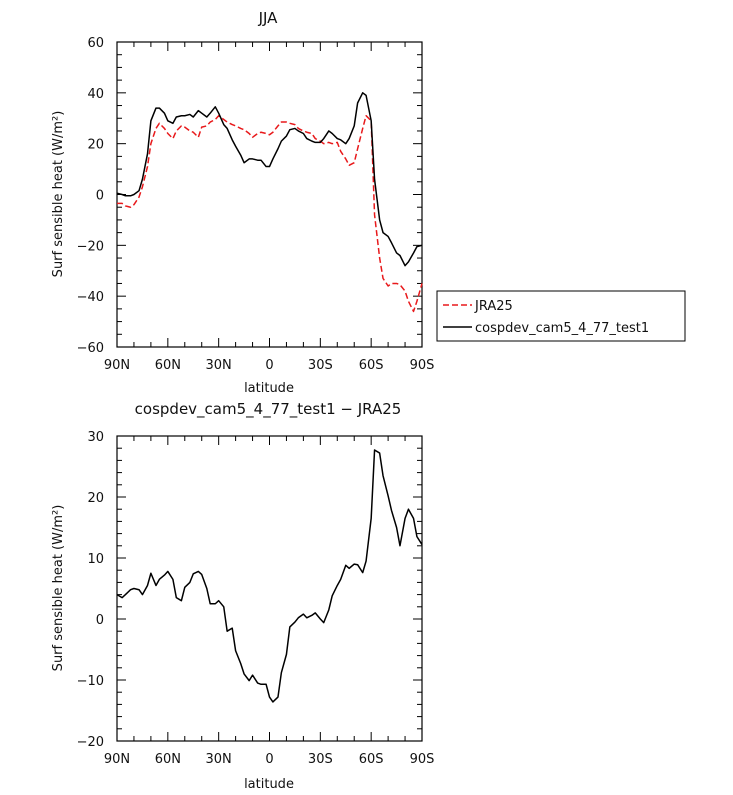  I want to click on top-x-tick-label: 30S, so click(320, 365).